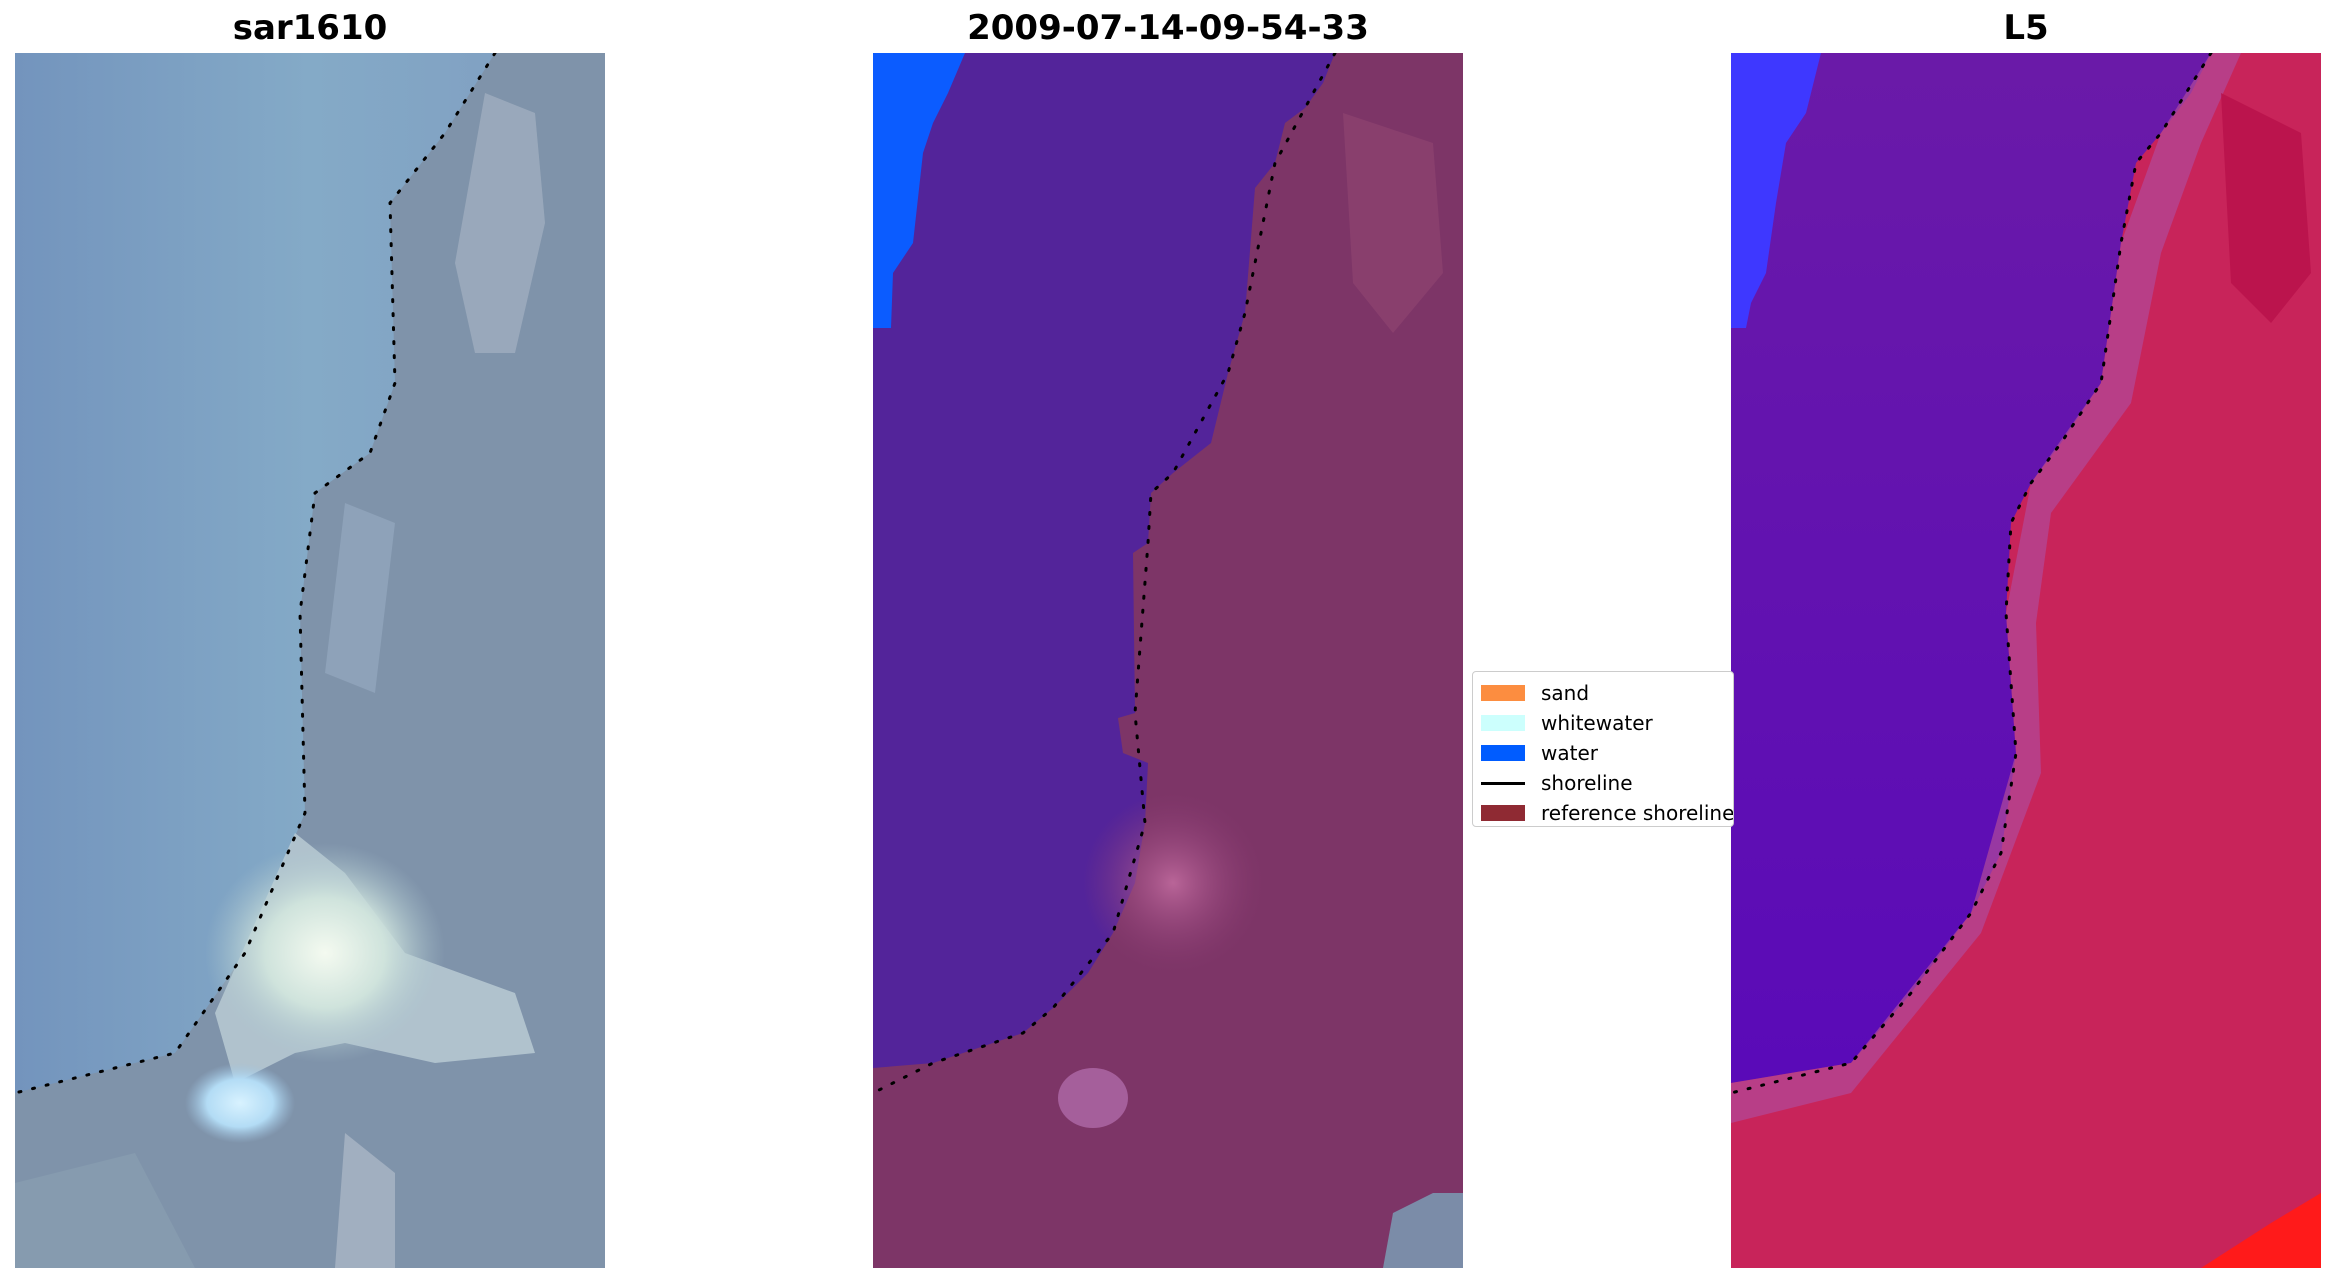 This screenshot has height=1283, width=2334. Describe the element at coordinates (1503, 723) in the screenshot. I see `legend-swatch-whitewater` at that location.